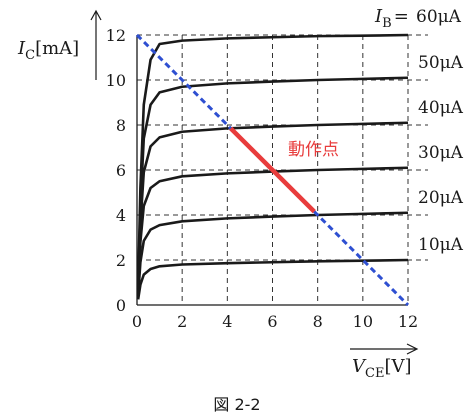 The width and height of the screenshot is (474, 418). I want to click on x-axis-label: VCE[V], so click(381, 368).